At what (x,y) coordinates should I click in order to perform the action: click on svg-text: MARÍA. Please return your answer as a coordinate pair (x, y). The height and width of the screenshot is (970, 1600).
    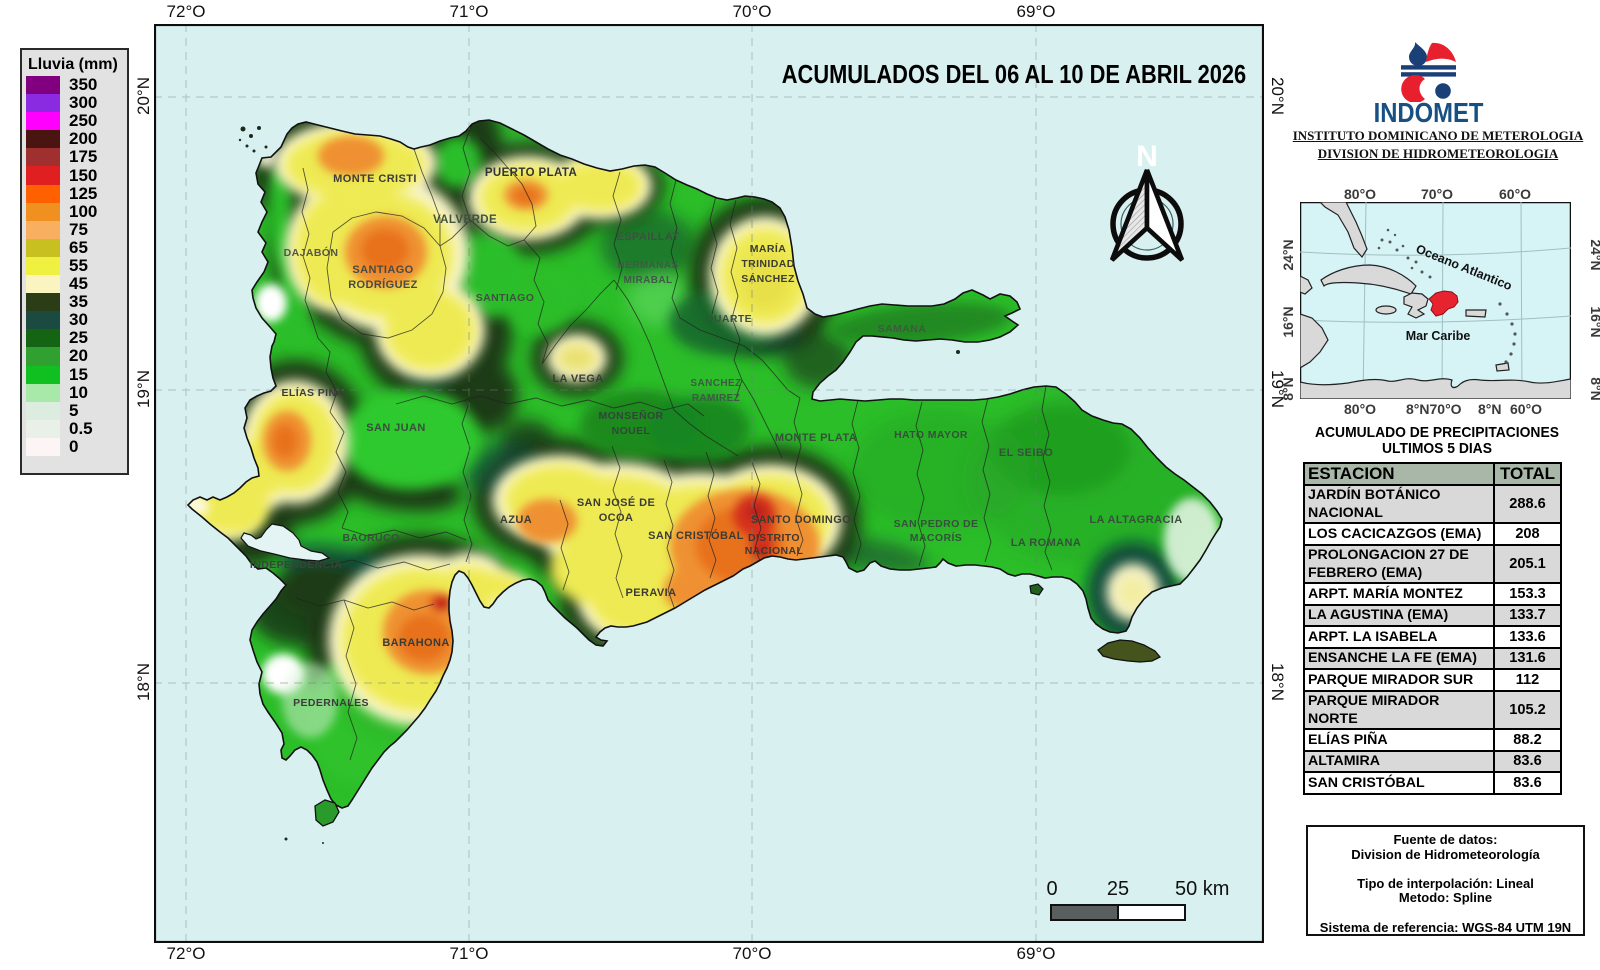
    Looking at the image, I should click on (768, 248).